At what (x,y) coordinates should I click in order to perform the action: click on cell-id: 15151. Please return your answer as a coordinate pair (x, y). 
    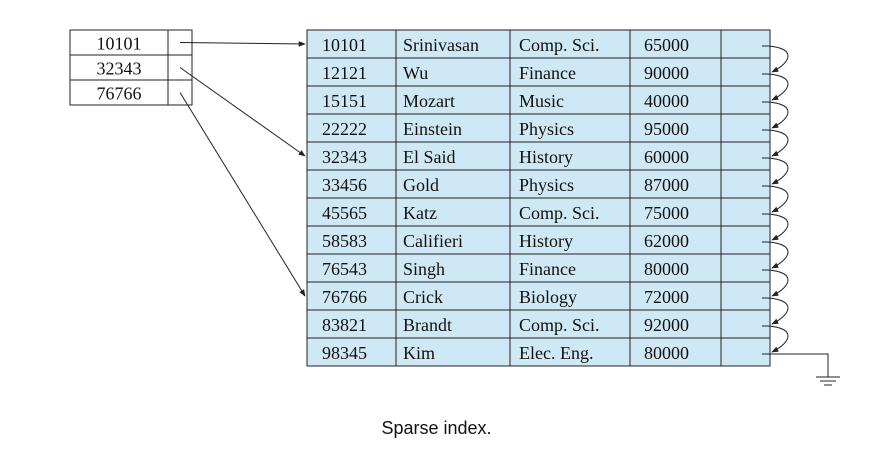
    Looking at the image, I should click on (344, 101).